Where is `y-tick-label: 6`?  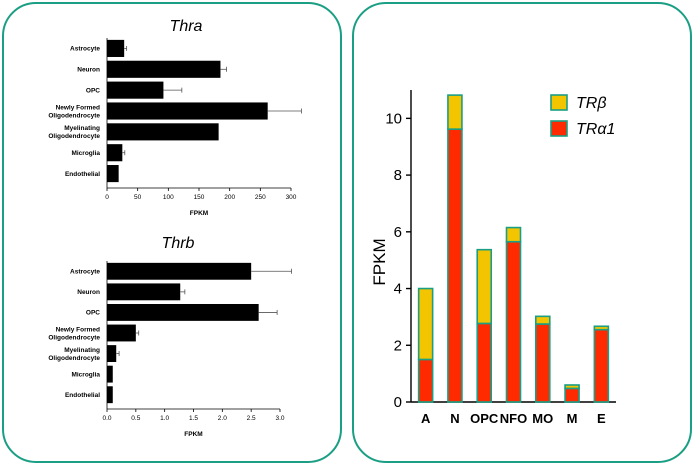 y-tick-label: 6 is located at coordinates (398, 232).